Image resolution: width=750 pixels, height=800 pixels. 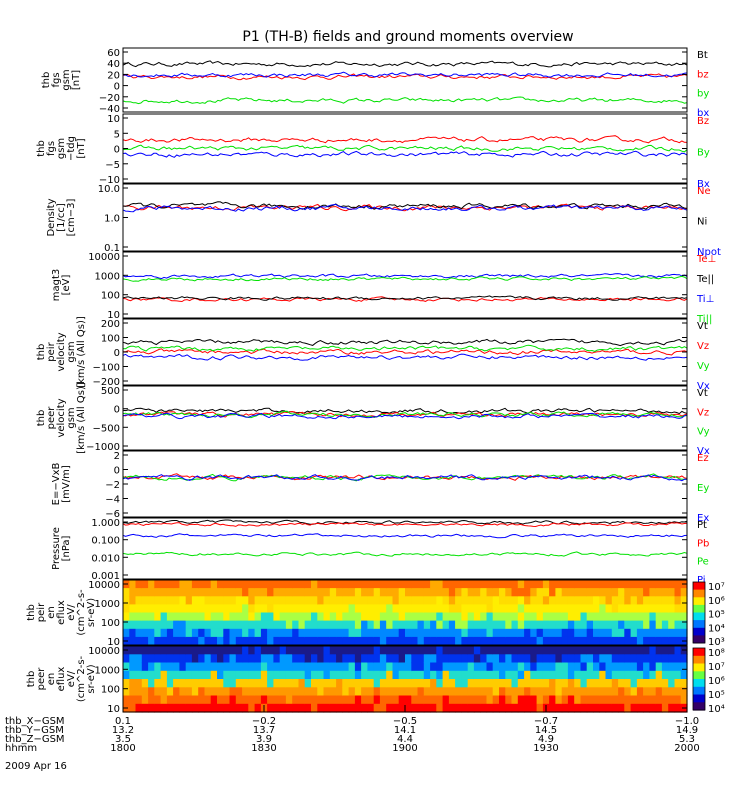 I want to click on legend-by: by, so click(x=703, y=94).